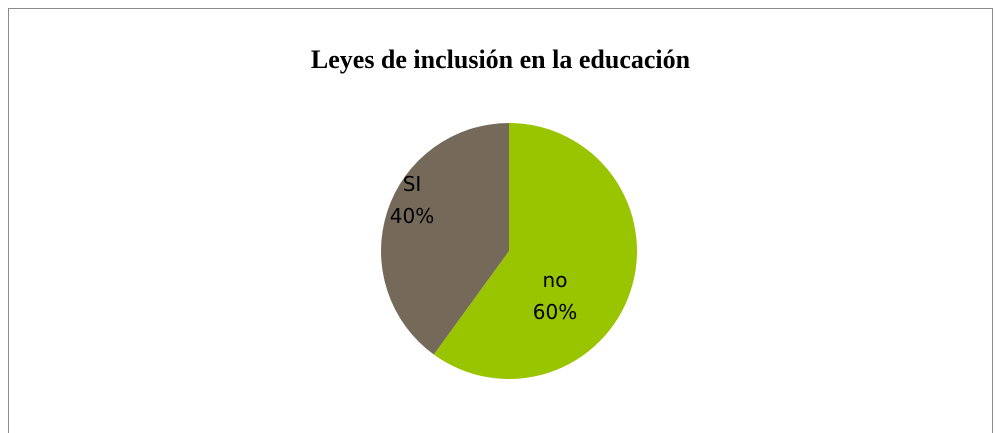 This screenshot has width=995, height=433. What do you see at coordinates (535, 251) in the screenshot?
I see `pie-slice-no` at bounding box center [535, 251].